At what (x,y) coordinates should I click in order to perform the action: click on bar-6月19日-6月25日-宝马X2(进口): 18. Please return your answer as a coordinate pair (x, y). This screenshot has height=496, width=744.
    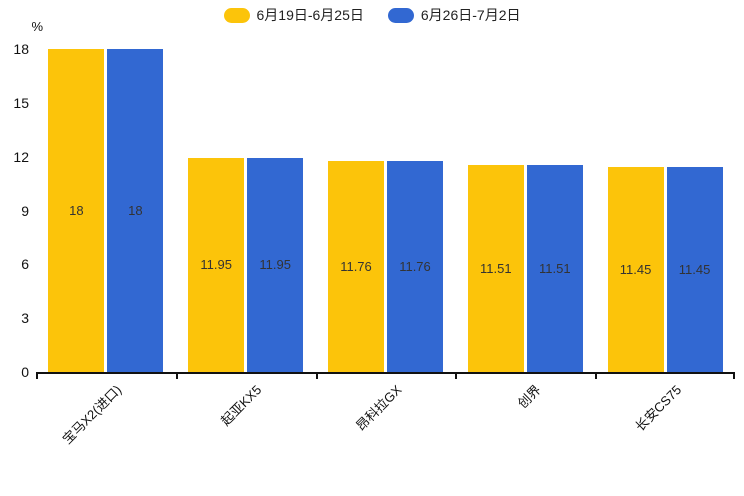
    Looking at the image, I should click on (76, 210).